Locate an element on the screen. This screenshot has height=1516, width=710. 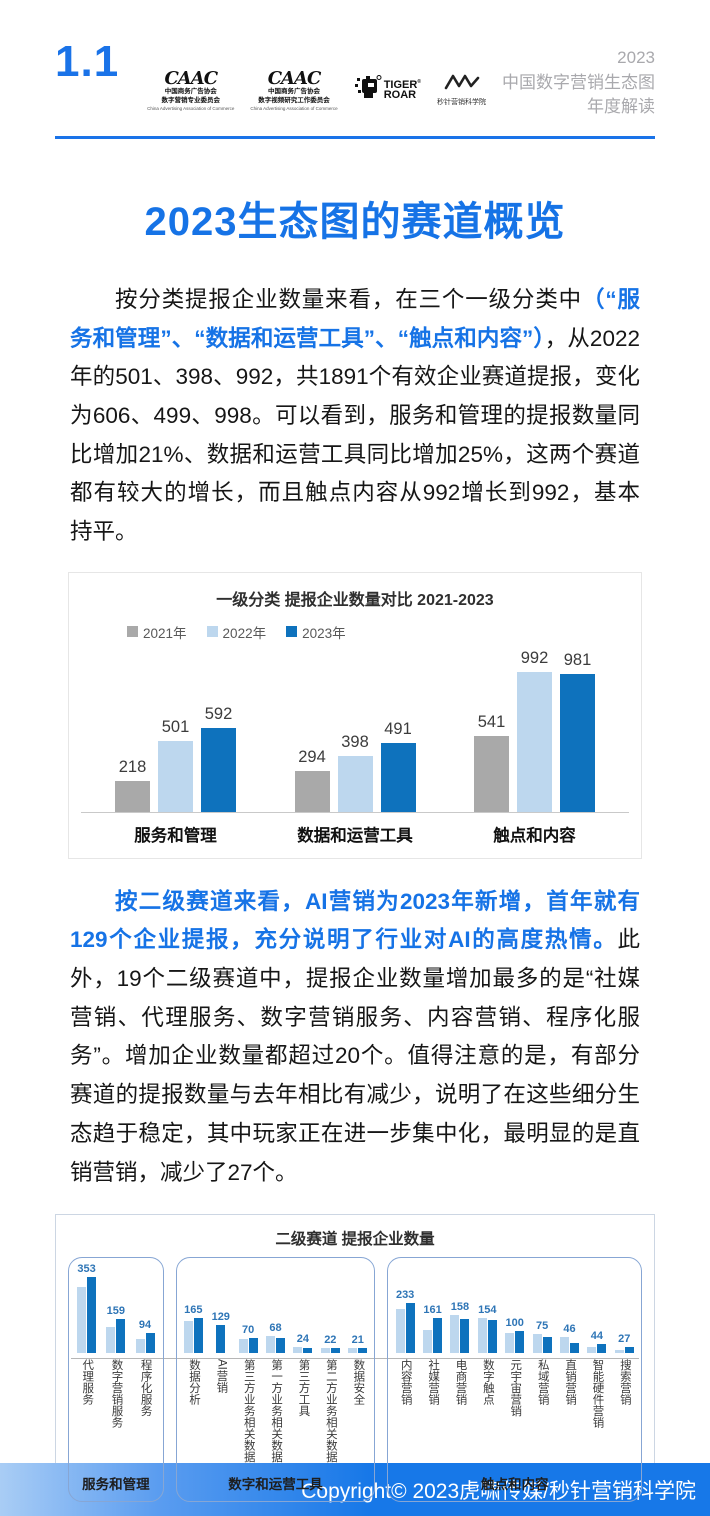
bar-slot: 44 is located at coordinates (596, 1342).